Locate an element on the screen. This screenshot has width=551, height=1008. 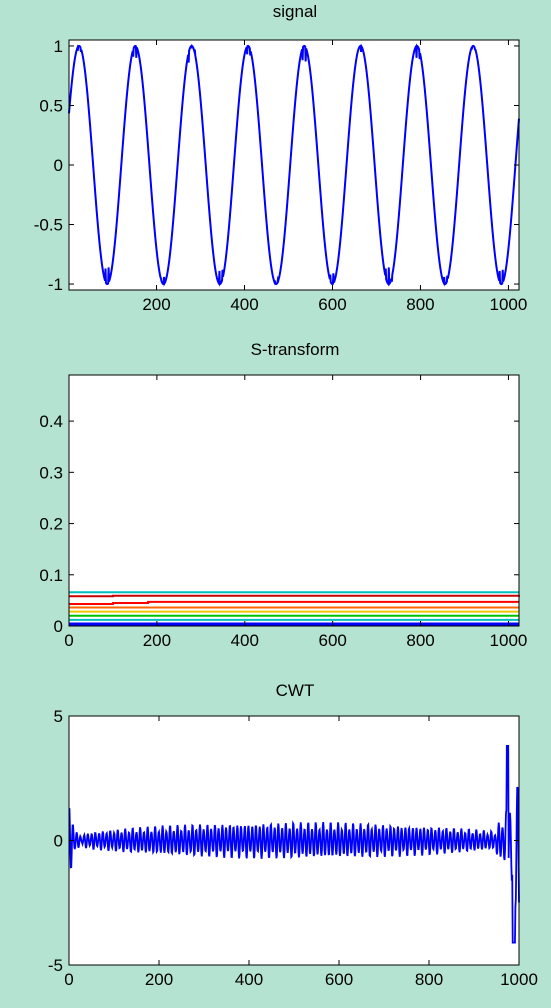
y-tick-label: 0.4 is located at coordinates (51, 421).